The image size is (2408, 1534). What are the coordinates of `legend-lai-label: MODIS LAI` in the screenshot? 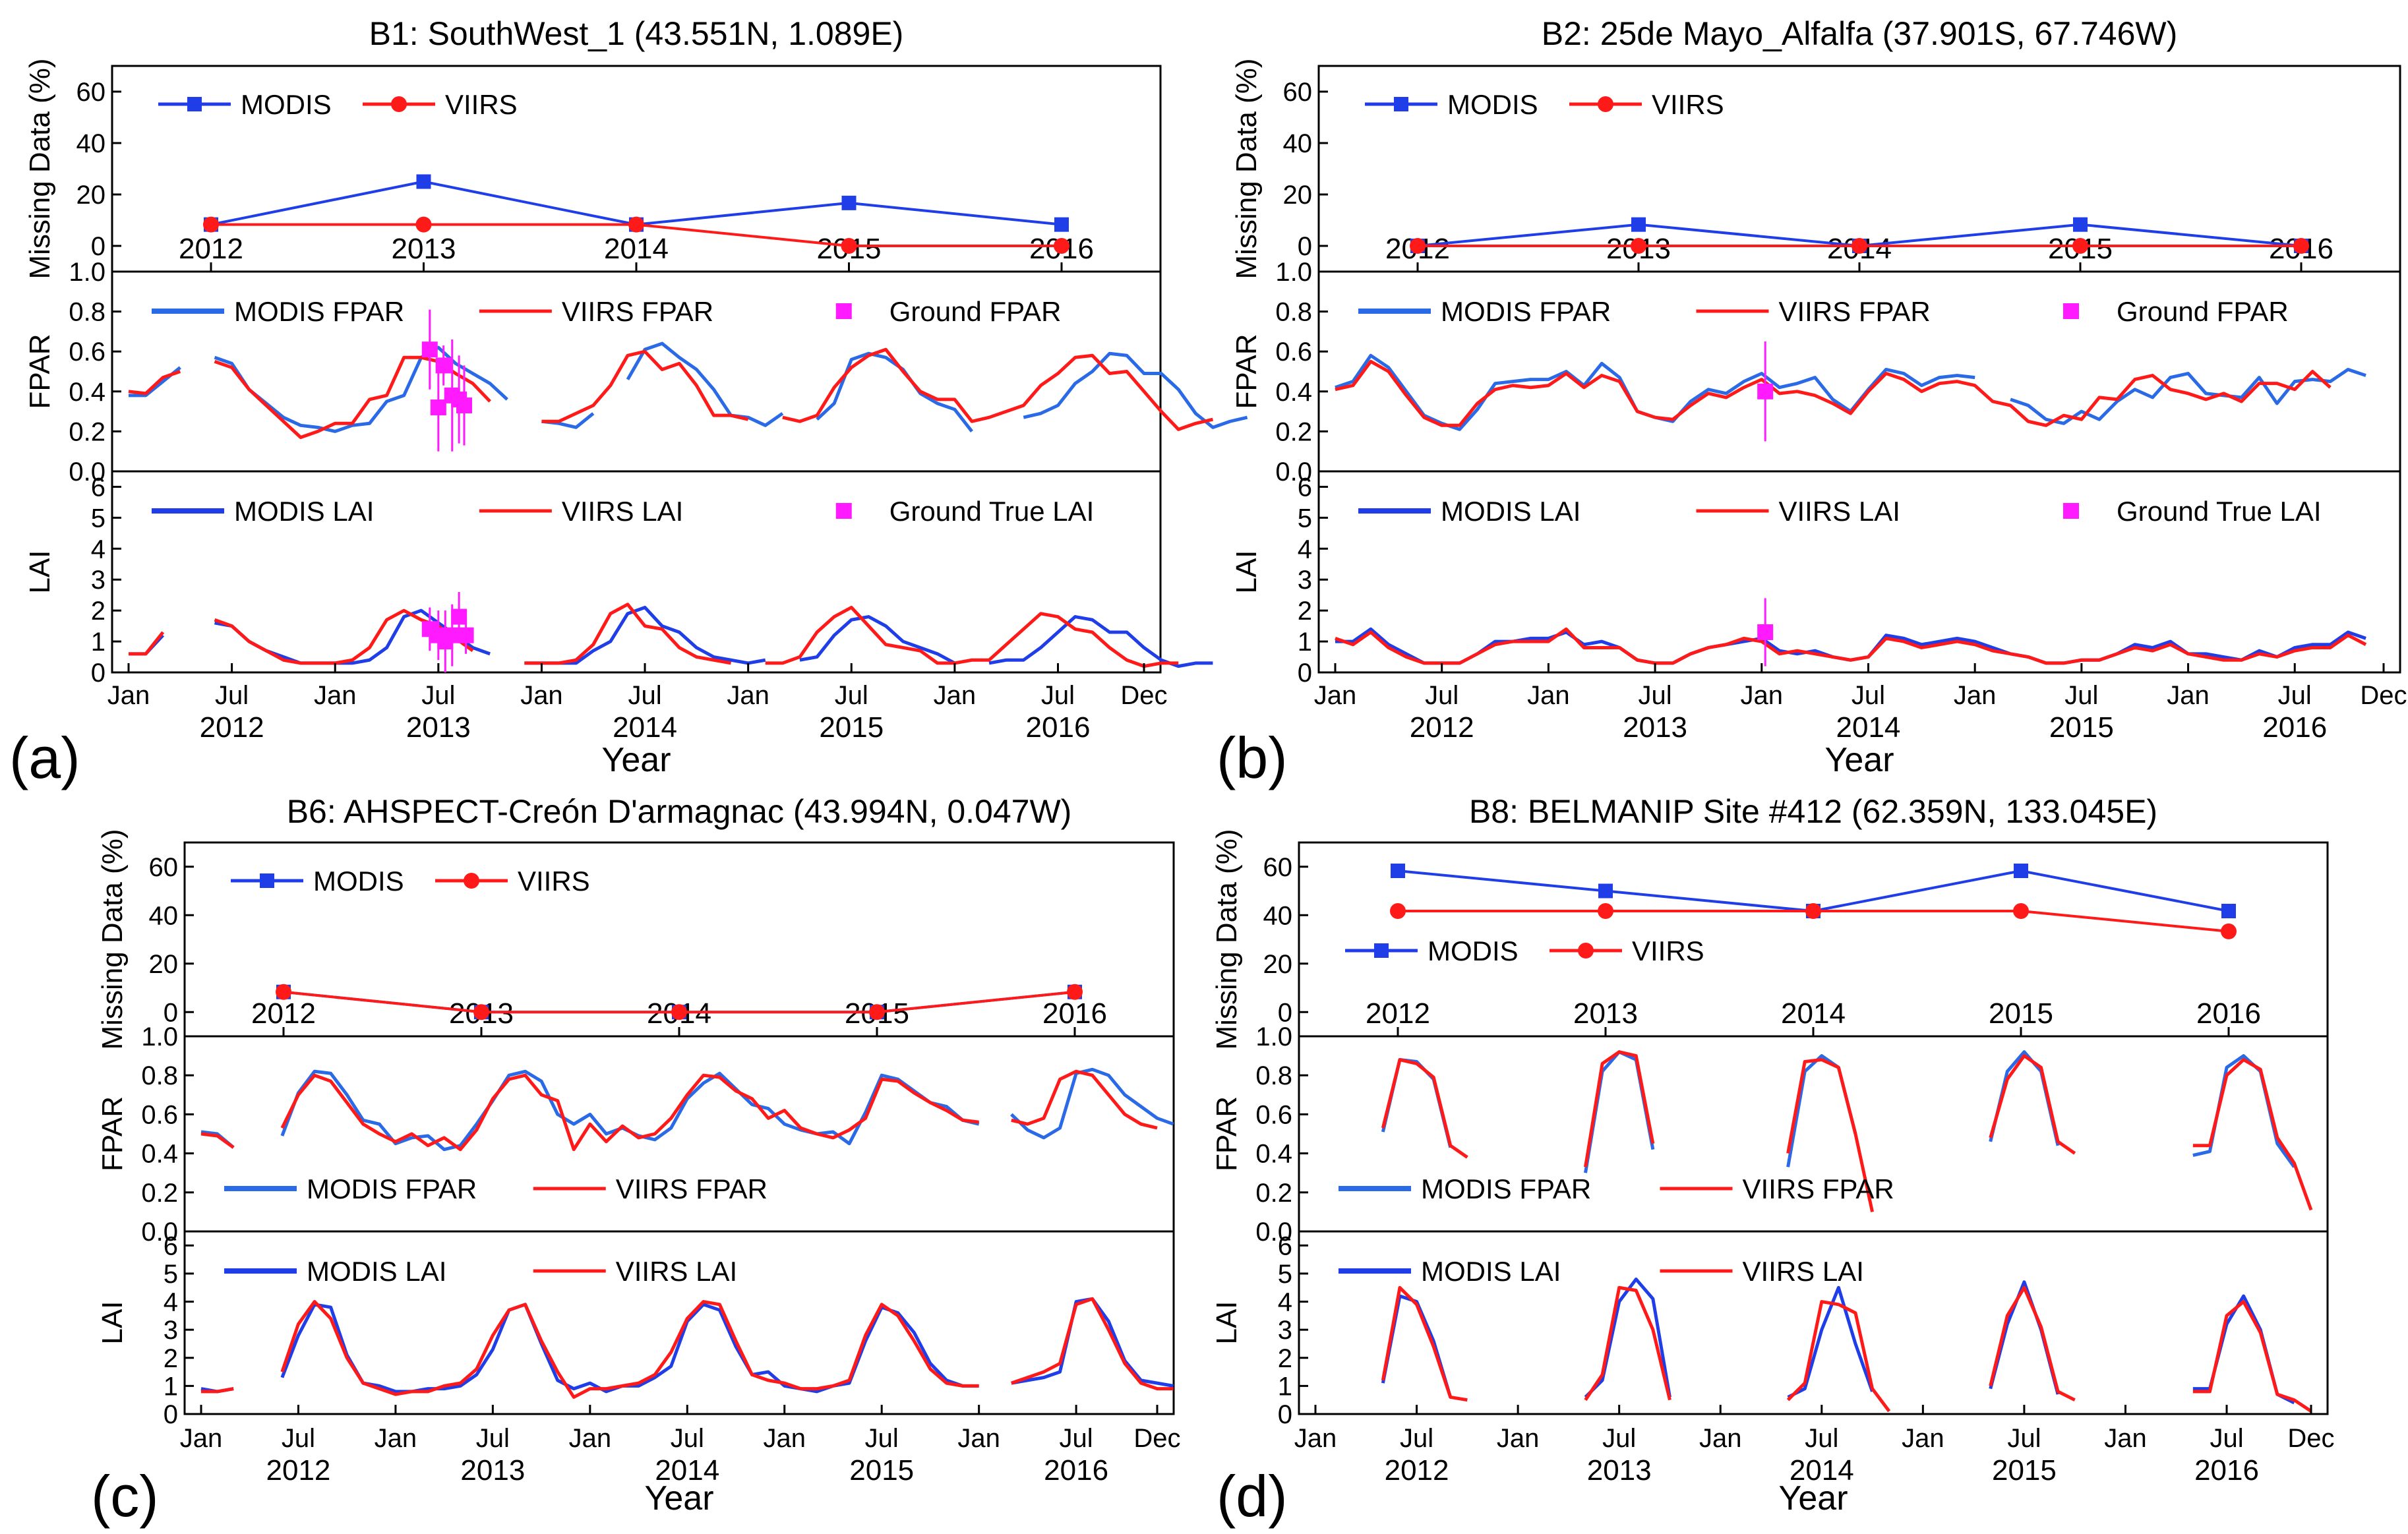 It's located at (377, 1271).